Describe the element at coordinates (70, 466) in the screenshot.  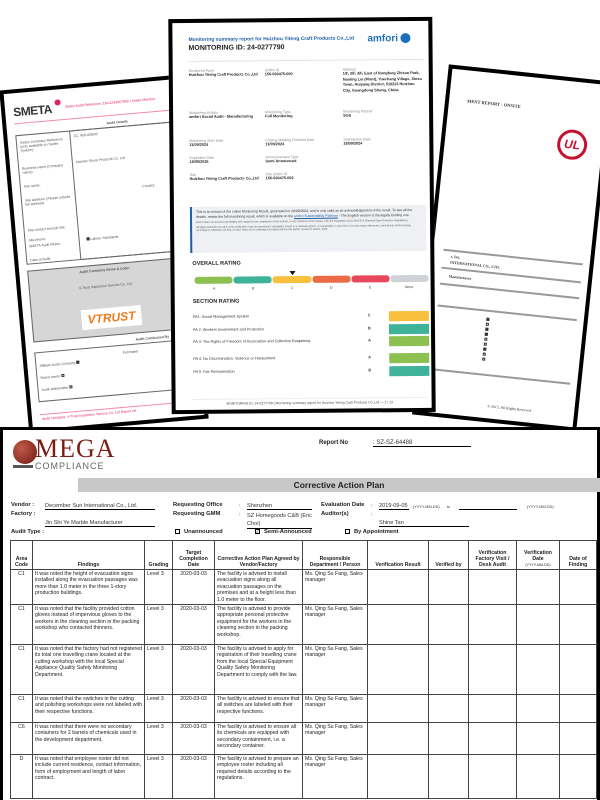
I see `omega-logo-sub: COMPLIANCE` at that location.